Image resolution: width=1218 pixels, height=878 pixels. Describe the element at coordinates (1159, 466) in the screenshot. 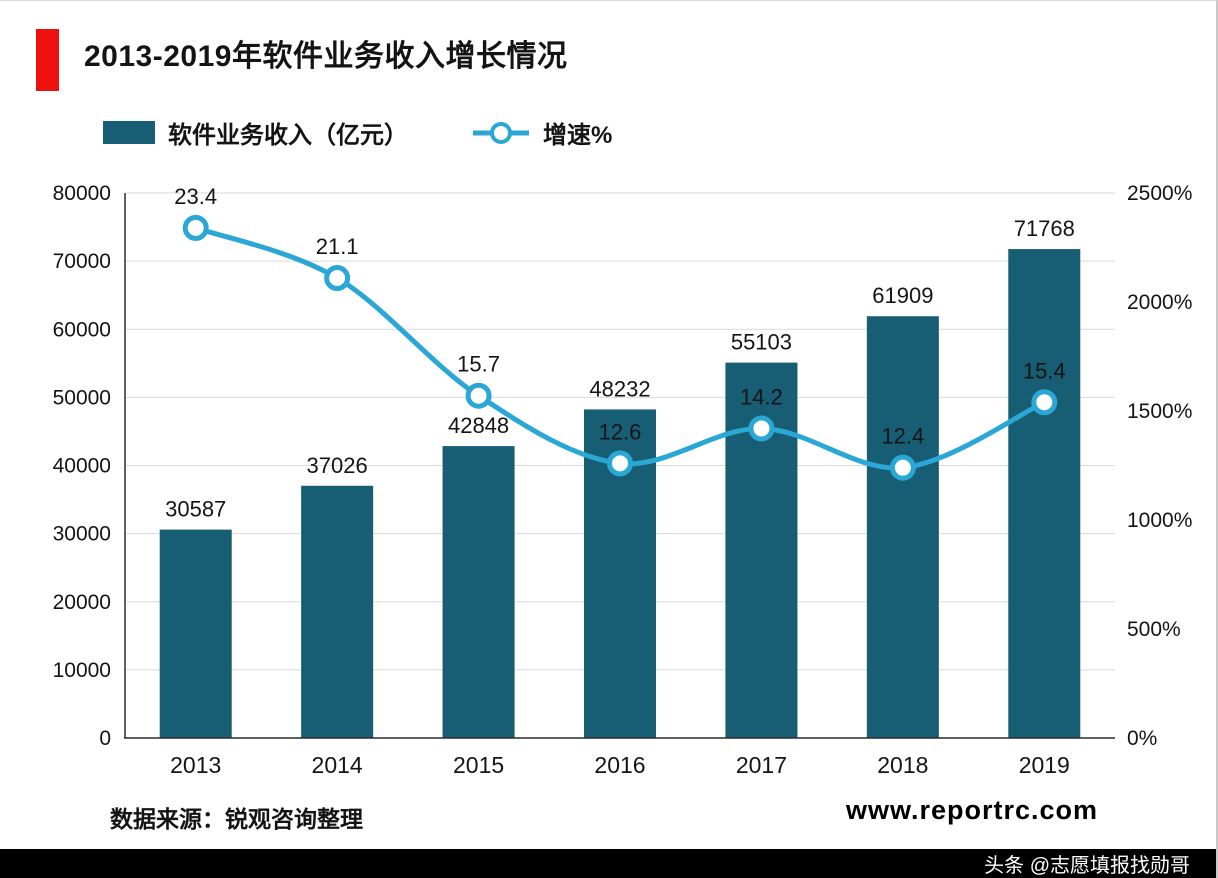

I see `right-axis-labels: 2500% 2000% 1500% 1000% 500% 0%` at that location.